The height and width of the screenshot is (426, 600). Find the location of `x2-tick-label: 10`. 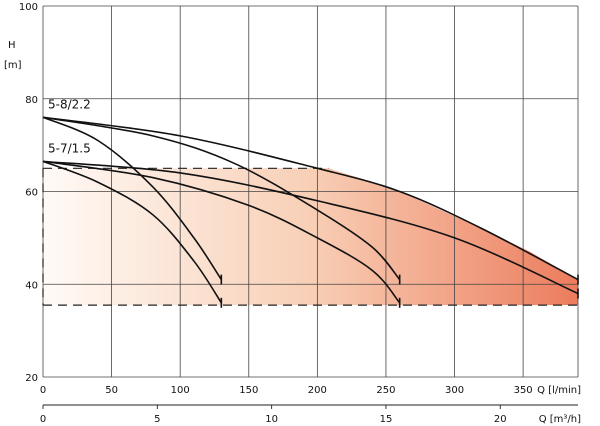

x2-tick-label: 10 is located at coordinates (271, 419).